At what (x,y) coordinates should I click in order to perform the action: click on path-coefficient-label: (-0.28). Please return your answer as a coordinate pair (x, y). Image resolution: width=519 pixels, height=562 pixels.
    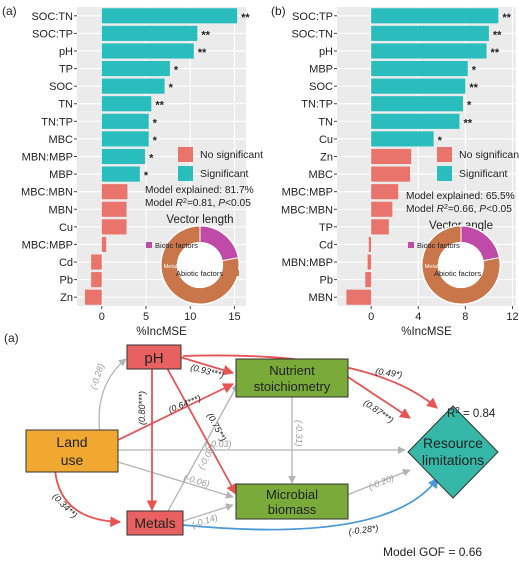
    Looking at the image, I should click on (97, 376).